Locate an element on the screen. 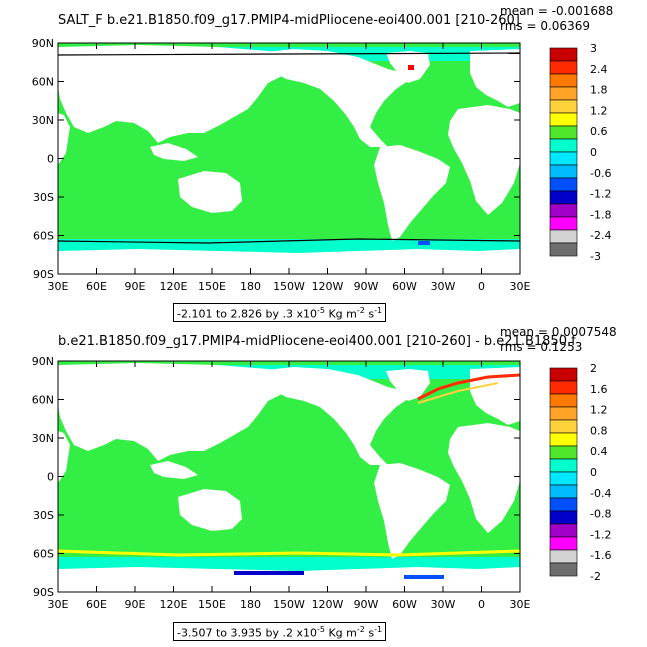 The width and height of the screenshot is (647, 647). colorbar-label: -0.8 is located at coordinates (600, 514).